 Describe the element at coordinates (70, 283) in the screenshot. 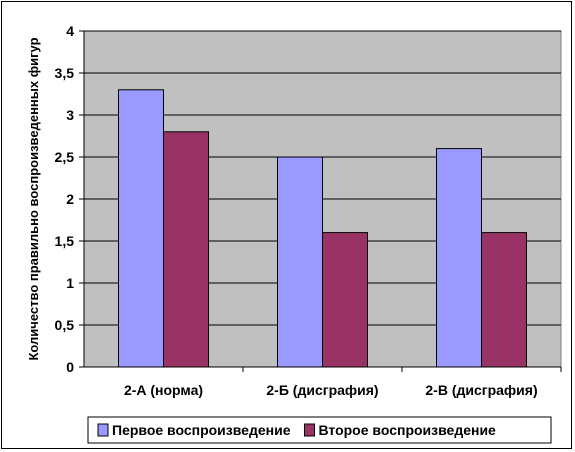

I see `y-tick-label: 1` at that location.